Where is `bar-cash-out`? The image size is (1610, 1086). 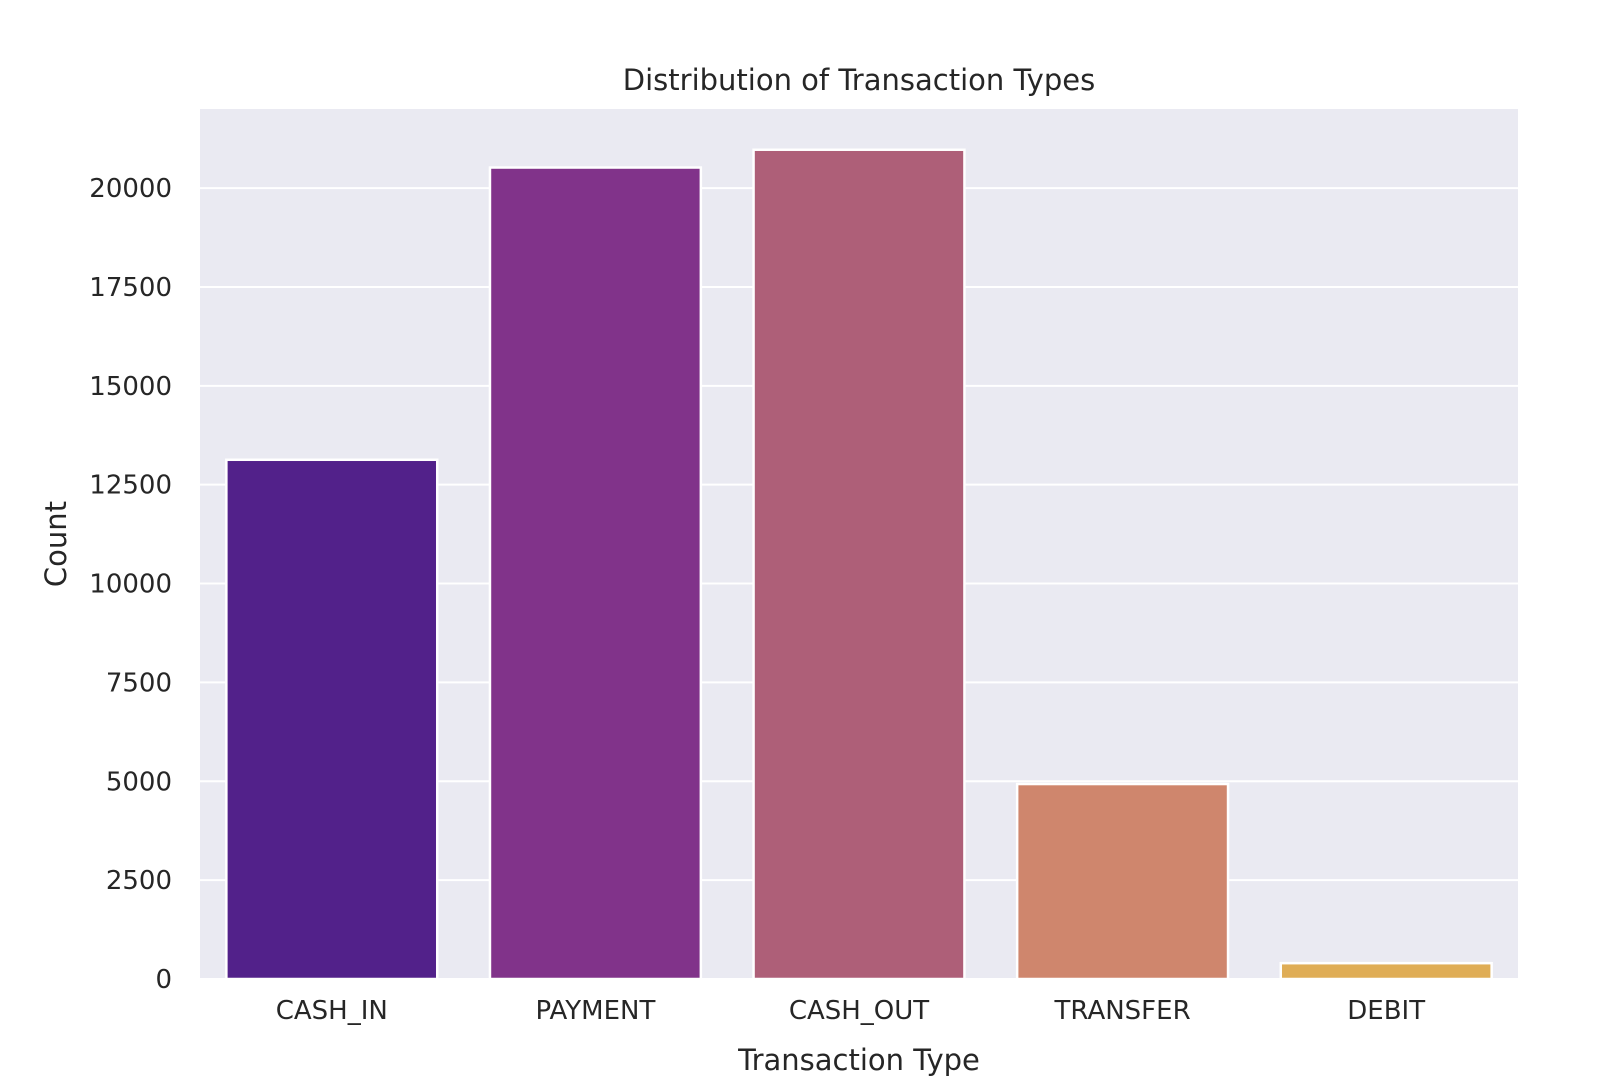
bar-cash-out is located at coordinates (859, 564).